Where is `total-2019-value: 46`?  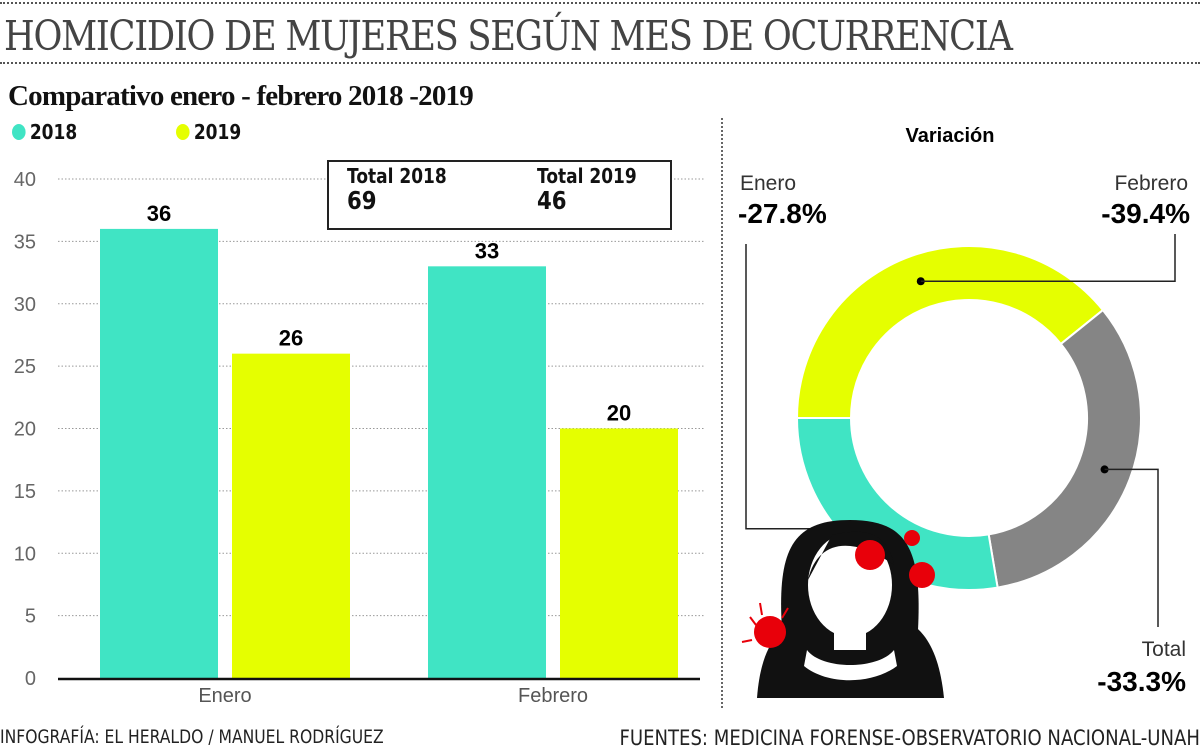
total-2019-value: 46 is located at coordinates (552, 200).